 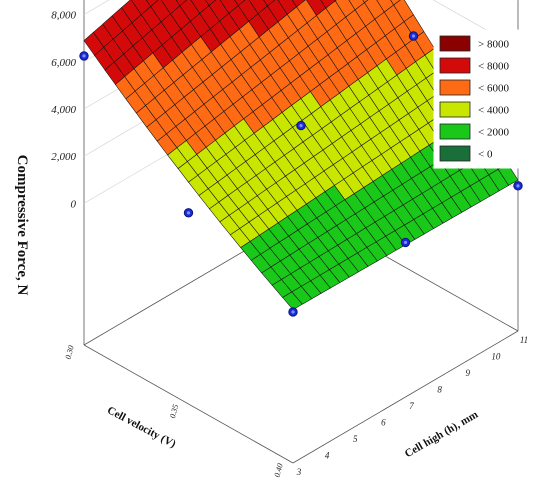 I want to click on y-tick-label: 0.40, so click(x=278, y=470).